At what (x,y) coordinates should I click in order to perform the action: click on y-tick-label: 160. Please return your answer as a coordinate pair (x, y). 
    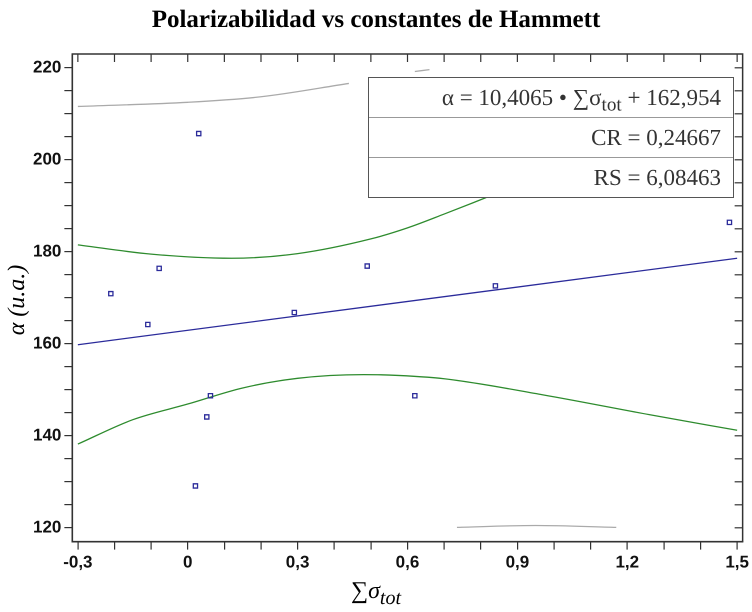
    Looking at the image, I should click on (47, 342).